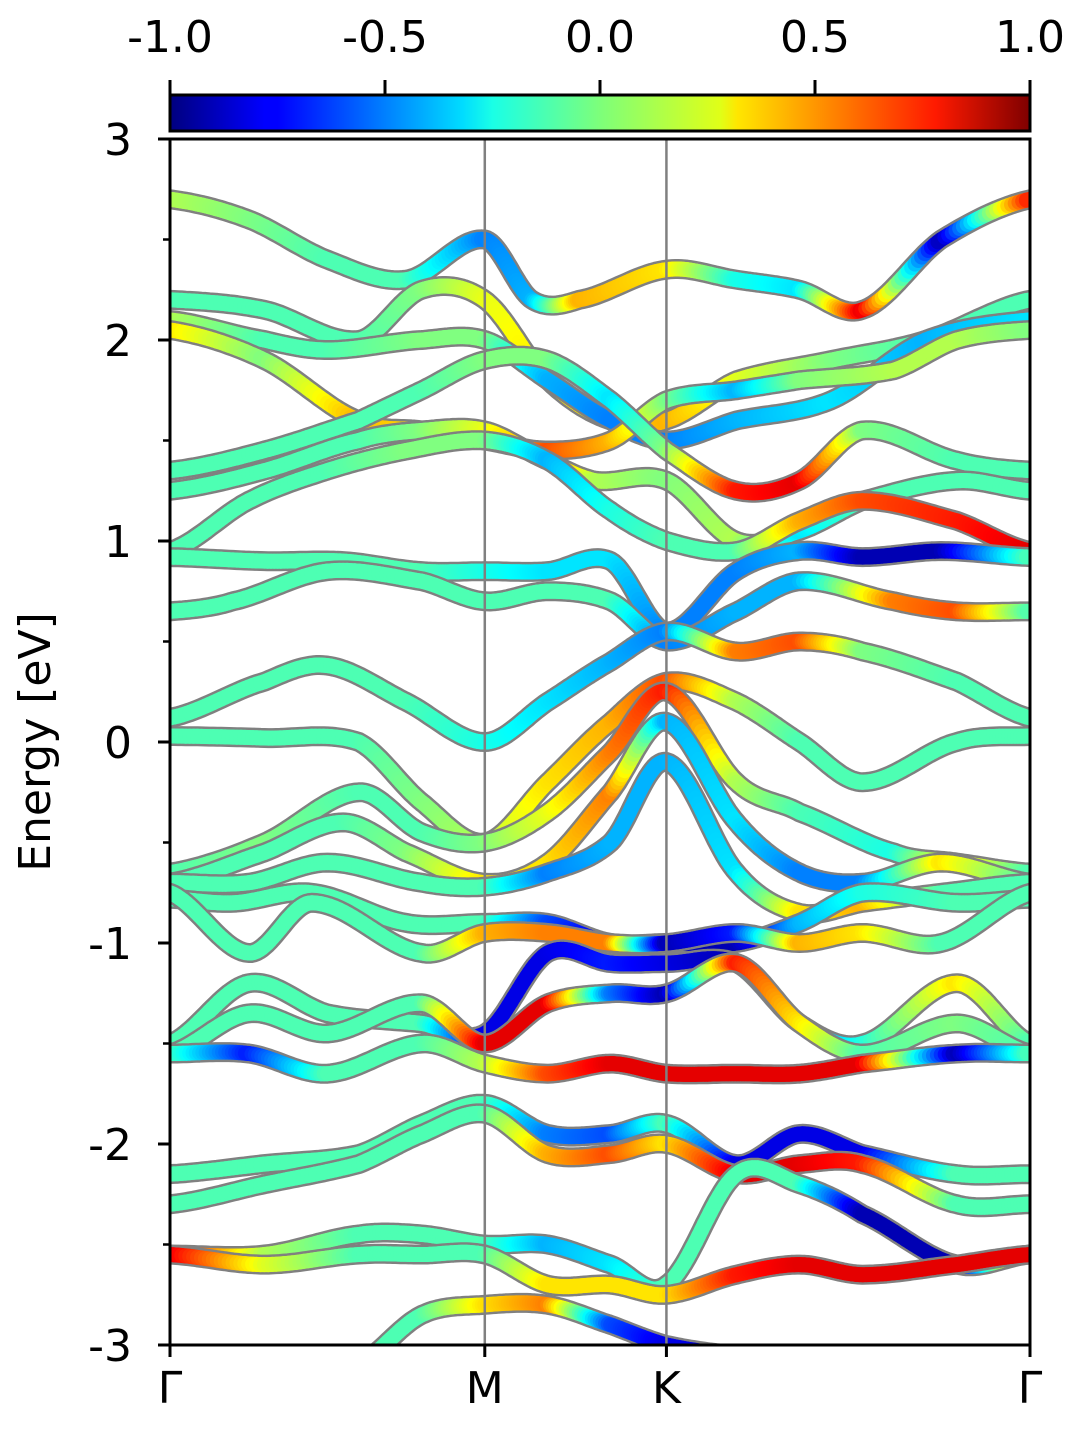 The image size is (1080, 1440). What do you see at coordinates (170, 37) in the screenshot?
I see `colorbar-tick-label: -1.0` at bounding box center [170, 37].